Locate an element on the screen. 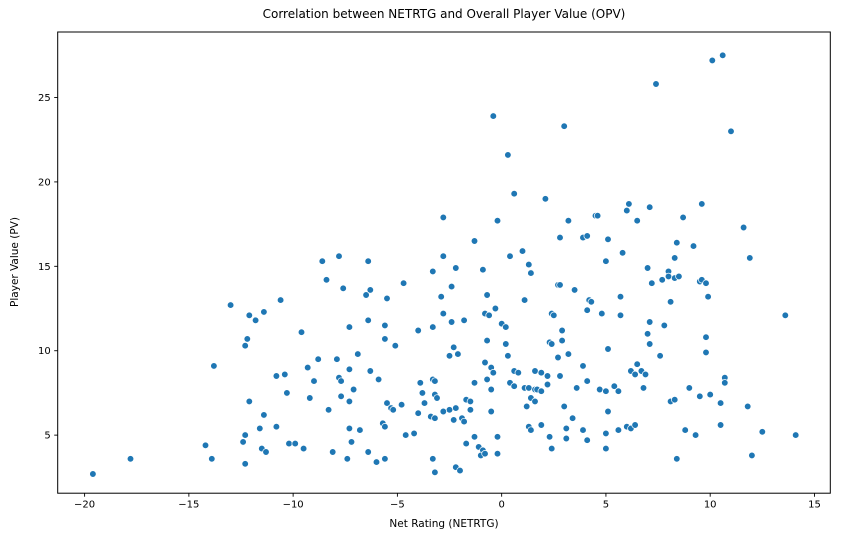 The image size is (841, 547). x-tick-label: −20 is located at coordinates (84, 505).